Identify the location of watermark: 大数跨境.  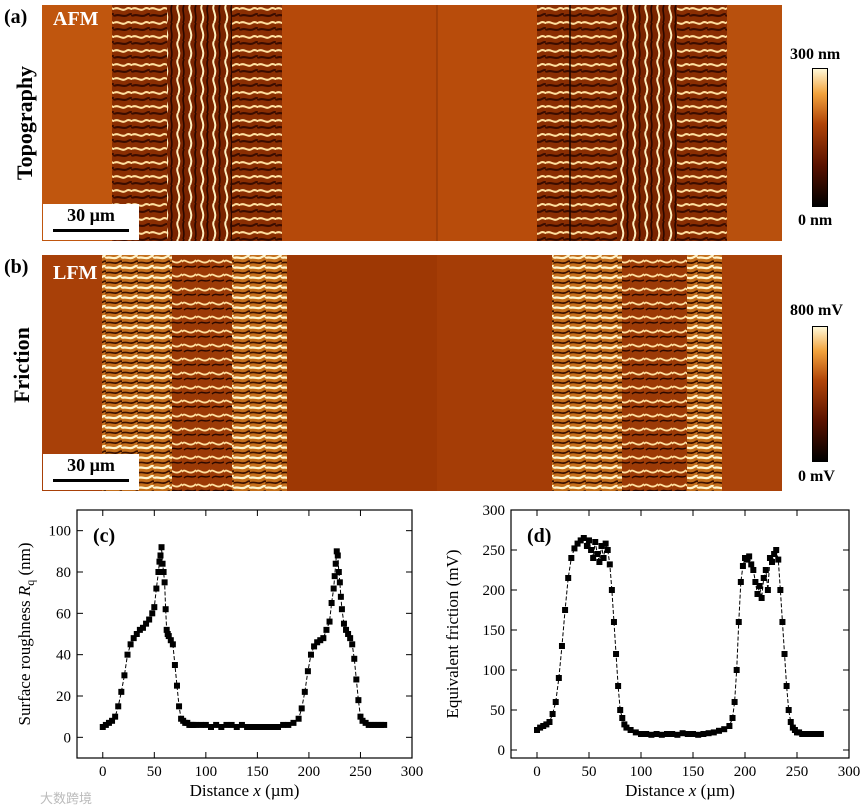
(66, 799).